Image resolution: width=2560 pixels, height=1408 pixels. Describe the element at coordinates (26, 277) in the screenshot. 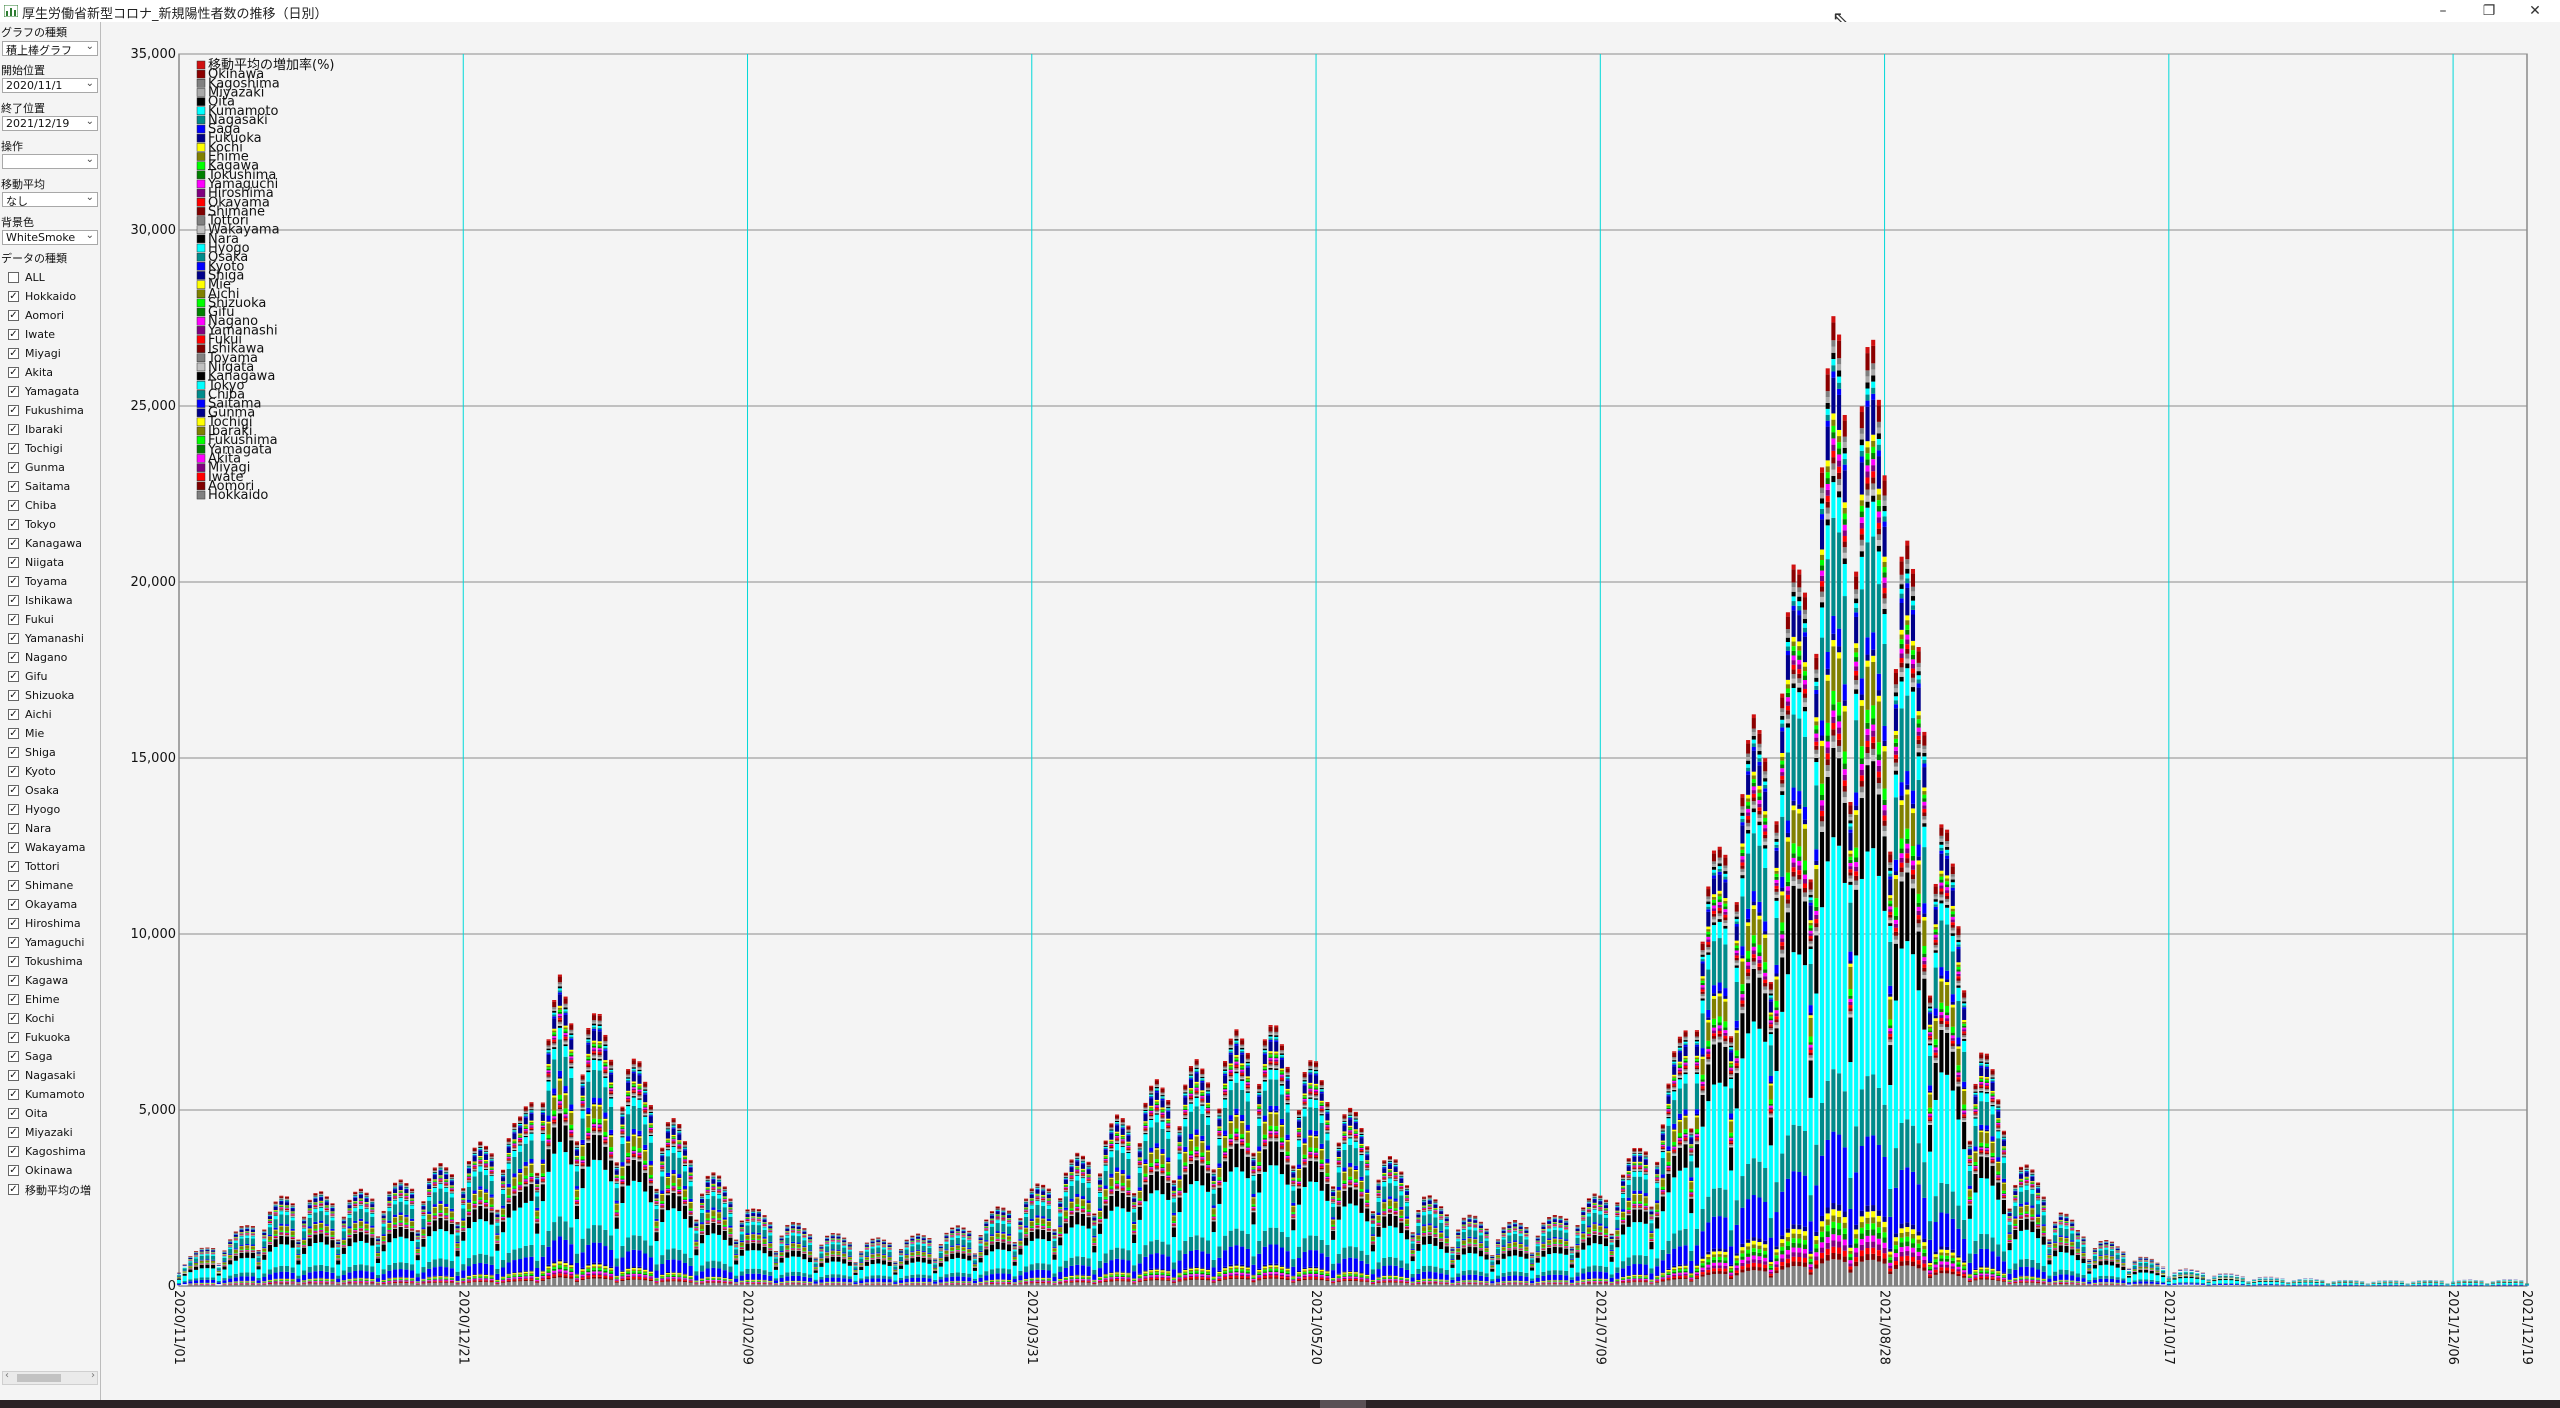

I see `series-checkbox-all: ALL` at that location.